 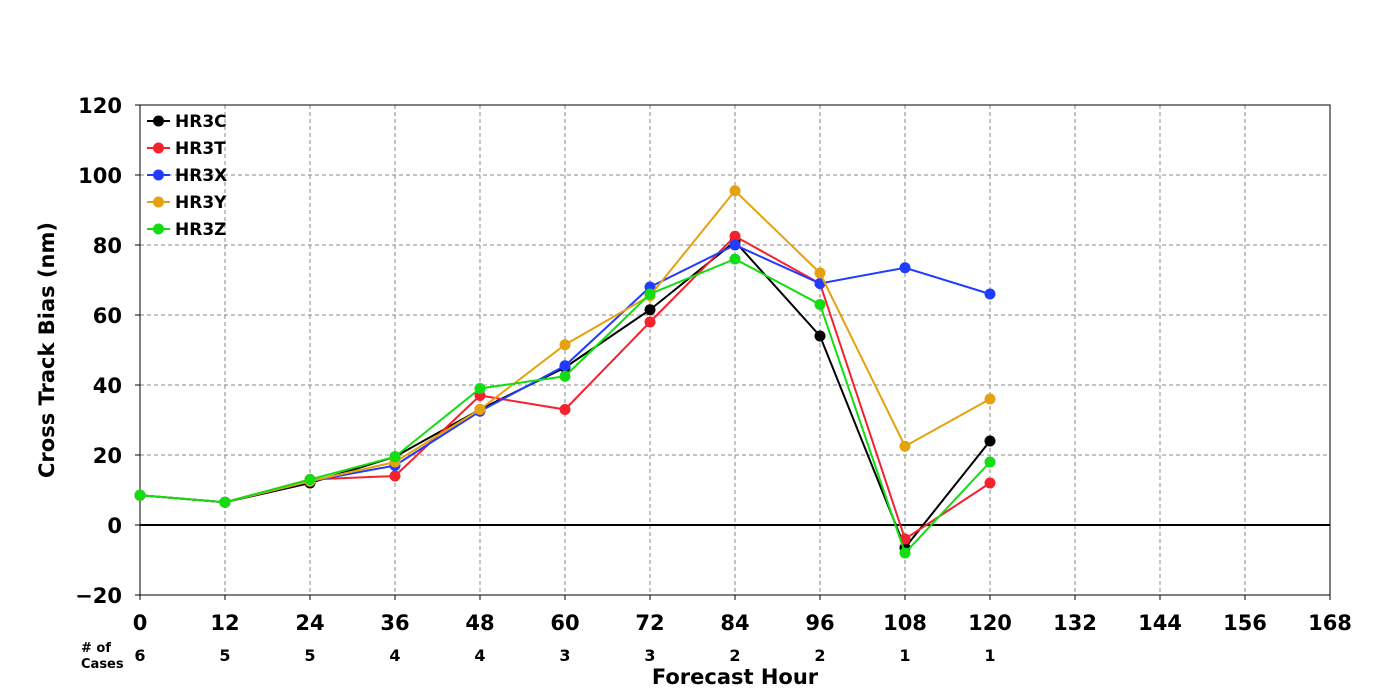 I want to click on x-tick-label: 84, so click(x=734, y=623).